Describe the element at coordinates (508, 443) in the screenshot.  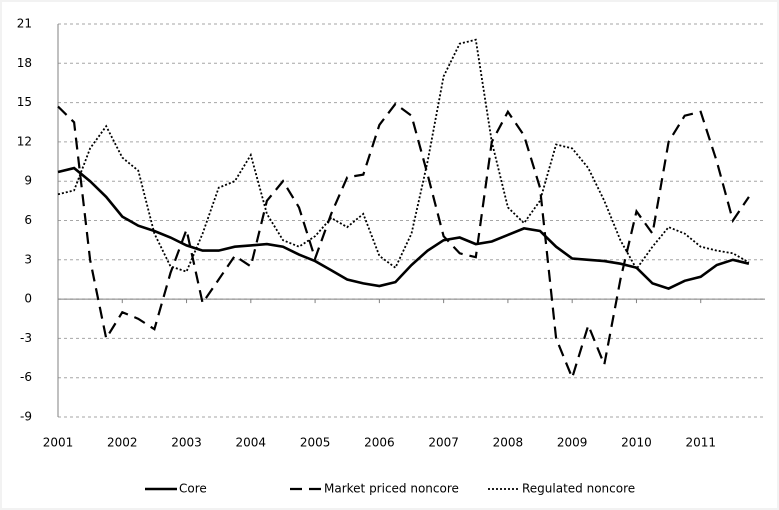
I see `x-tick-label: 2008` at that location.